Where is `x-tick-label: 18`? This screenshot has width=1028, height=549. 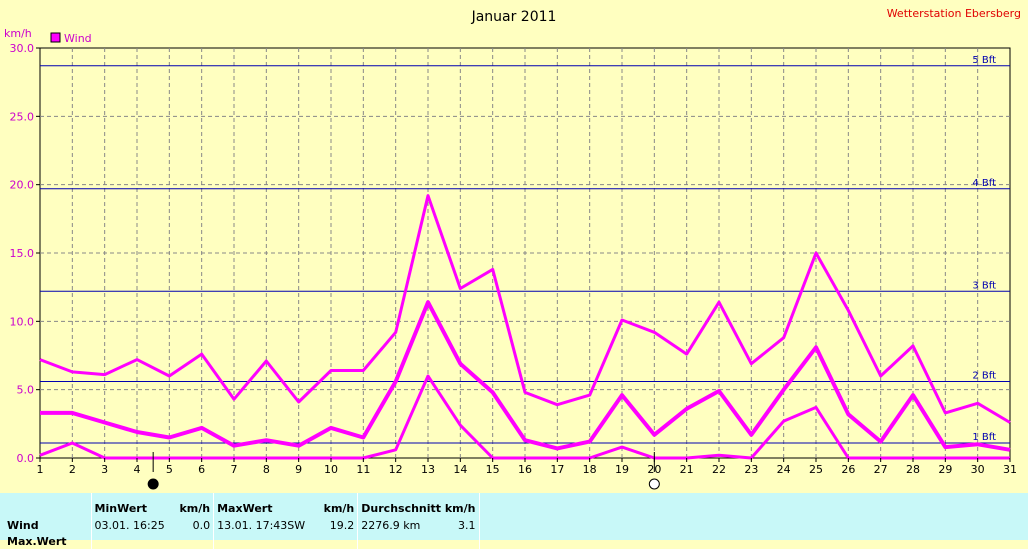 x-tick-label: 18 is located at coordinates (590, 469).